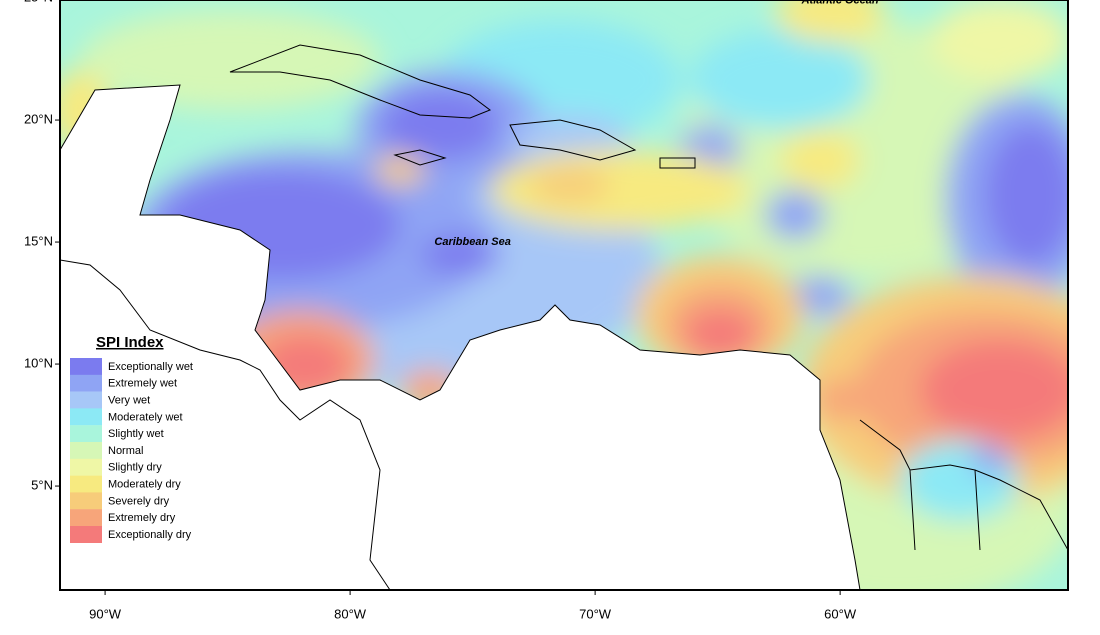 Image resolution: width=1100 pixels, height=635 pixels. What do you see at coordinates (420, 157) in the screenshot?
I see `jamaica` at bounding box center [420, 157].